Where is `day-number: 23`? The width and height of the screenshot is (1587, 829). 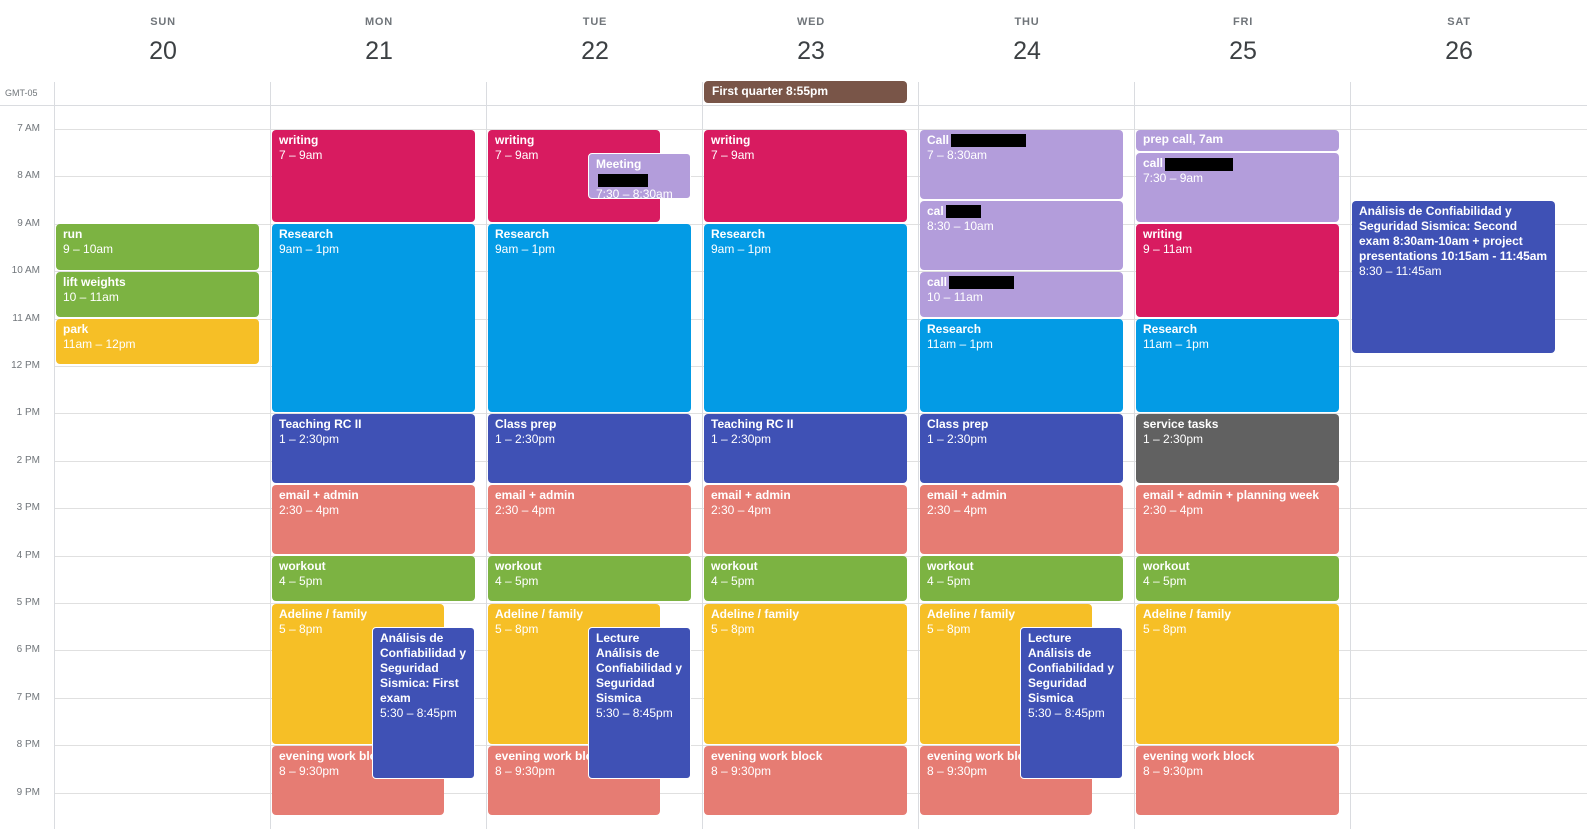
day-number: 23 is located at coordinates (811, 51).